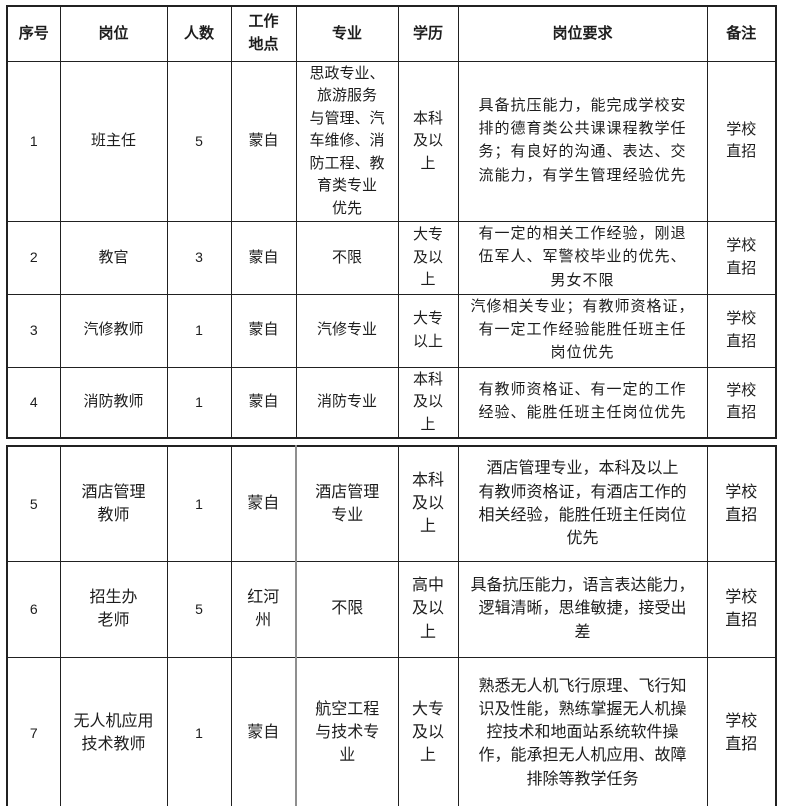  What do you see at coordinates (33, 731) in the screenshot?
I see `cell-no: 7` at bounding box center [33, 731].